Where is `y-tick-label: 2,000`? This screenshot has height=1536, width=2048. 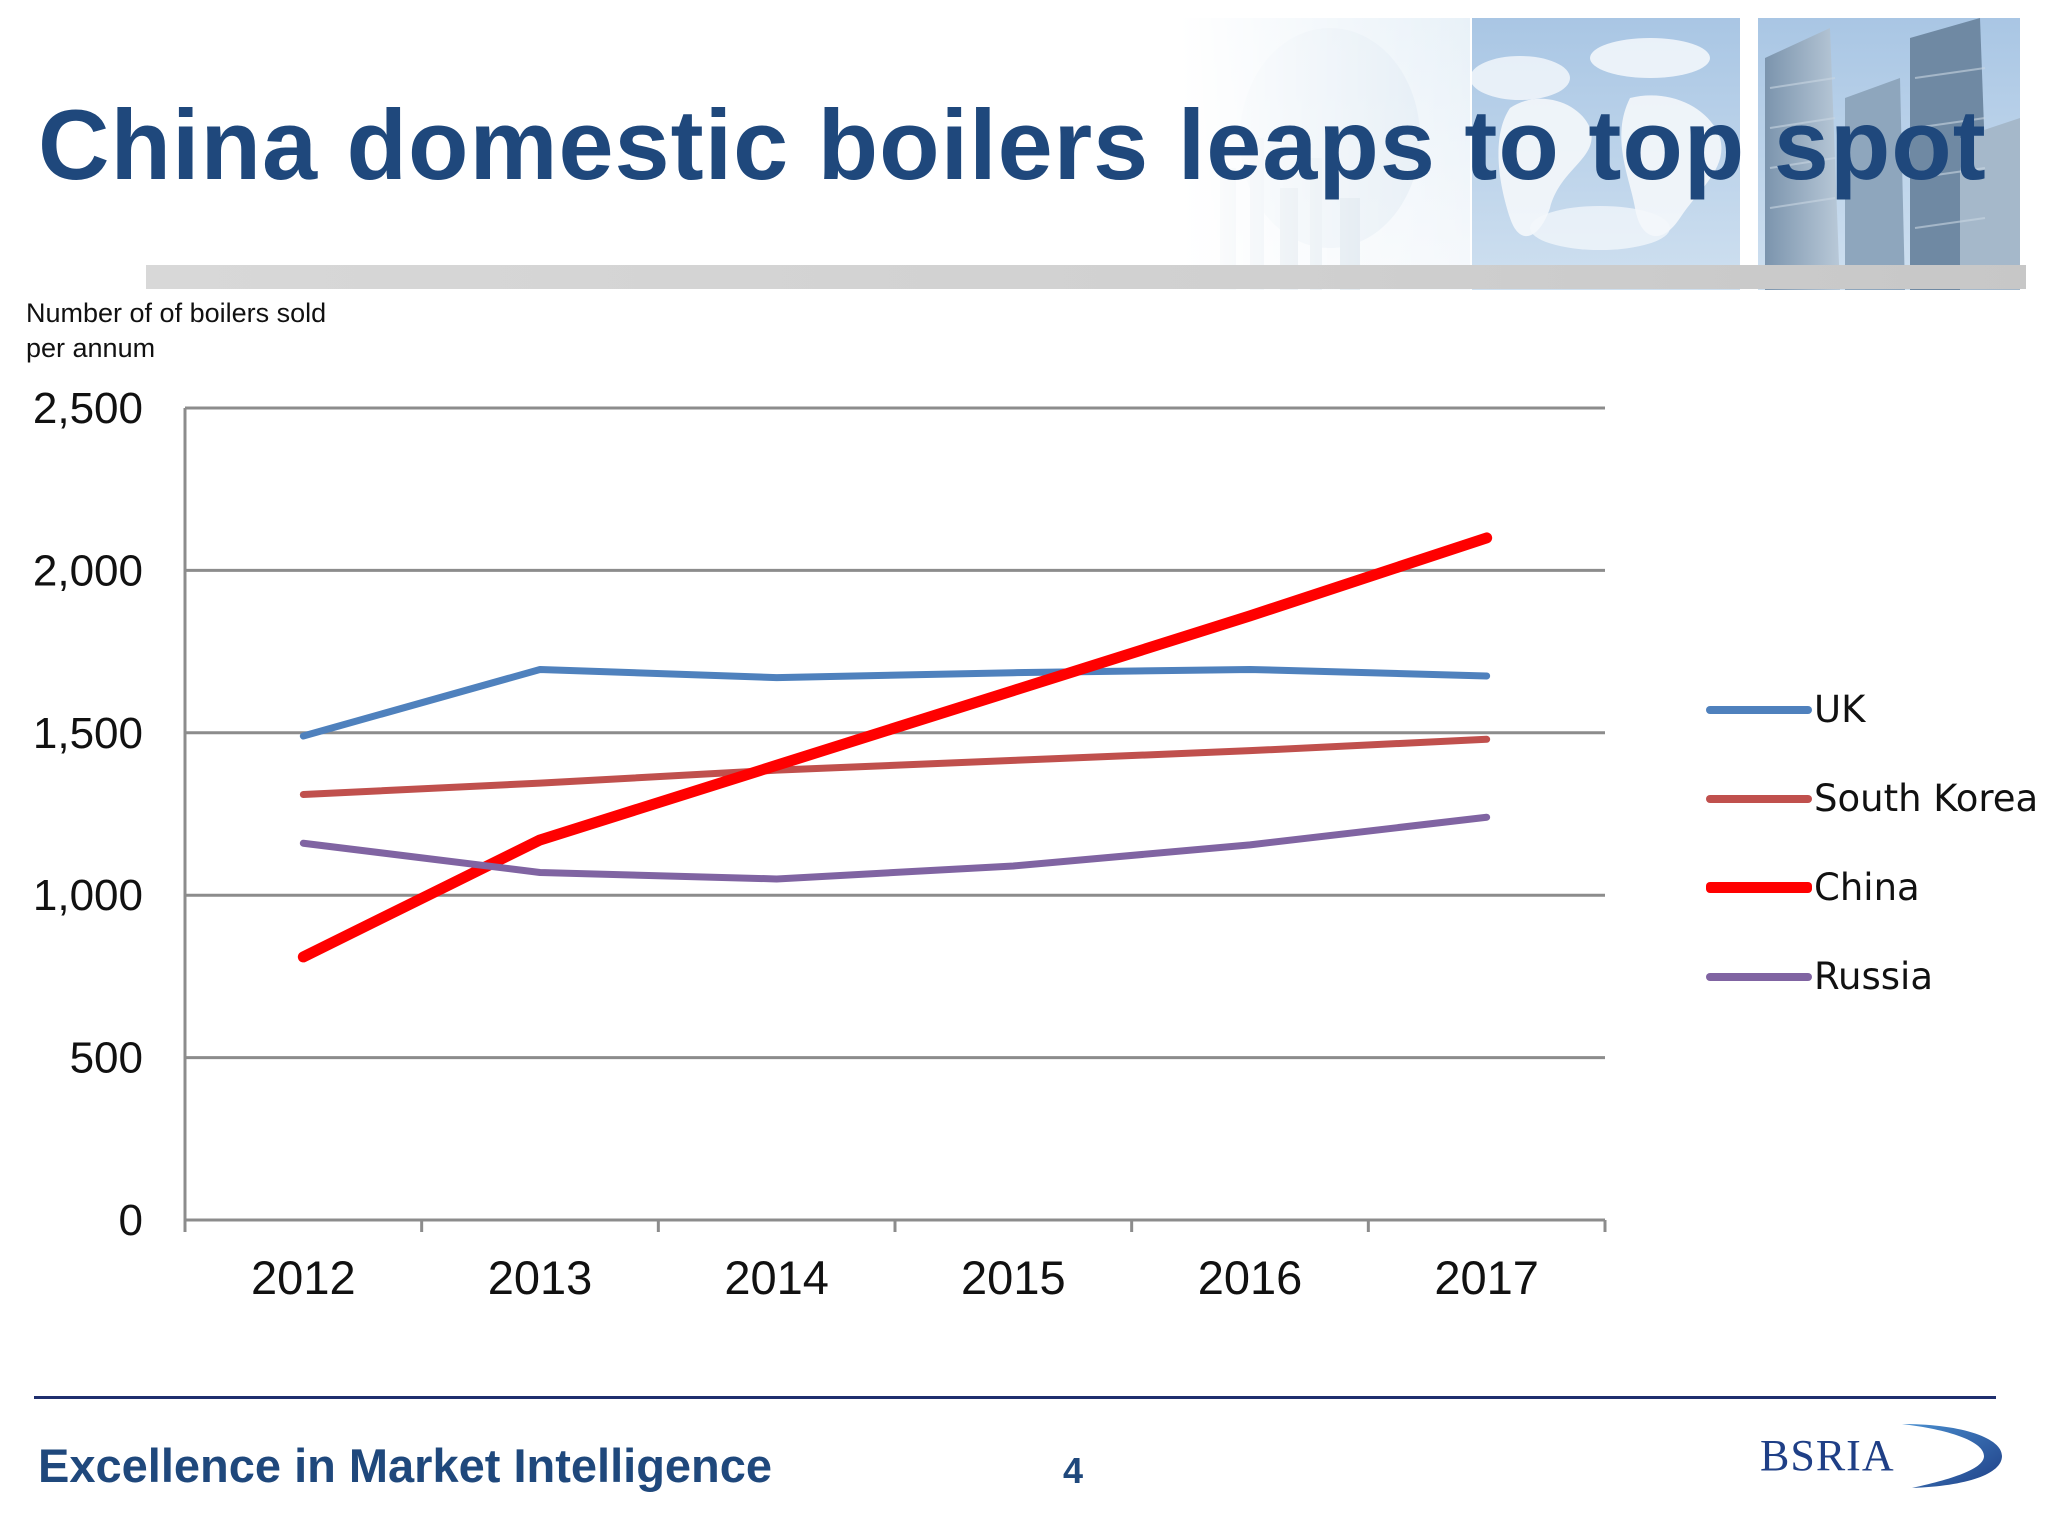 y-tick-label: 2,000 is located at coordinates (88, 570).